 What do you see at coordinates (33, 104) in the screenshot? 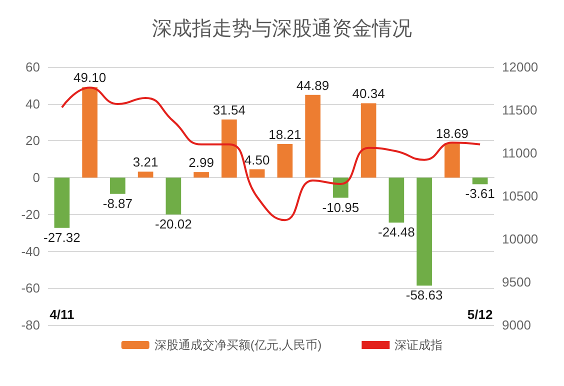
I see `y-tick-label: 40` at bounding box center [33, 104].